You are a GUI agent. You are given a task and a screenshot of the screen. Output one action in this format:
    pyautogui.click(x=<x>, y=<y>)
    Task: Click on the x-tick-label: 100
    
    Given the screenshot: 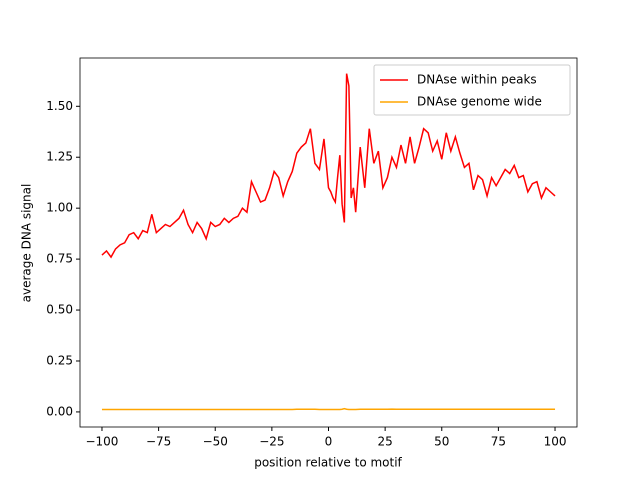 What is the action you would take?
    pyautogui.click(x=555, y=442)
    